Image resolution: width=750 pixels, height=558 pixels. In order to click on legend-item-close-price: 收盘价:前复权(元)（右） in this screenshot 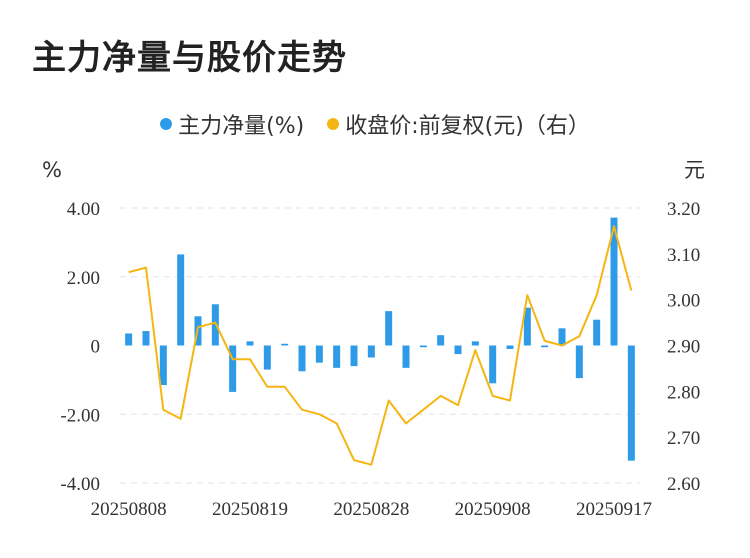, I will do `click(458, 124)`.